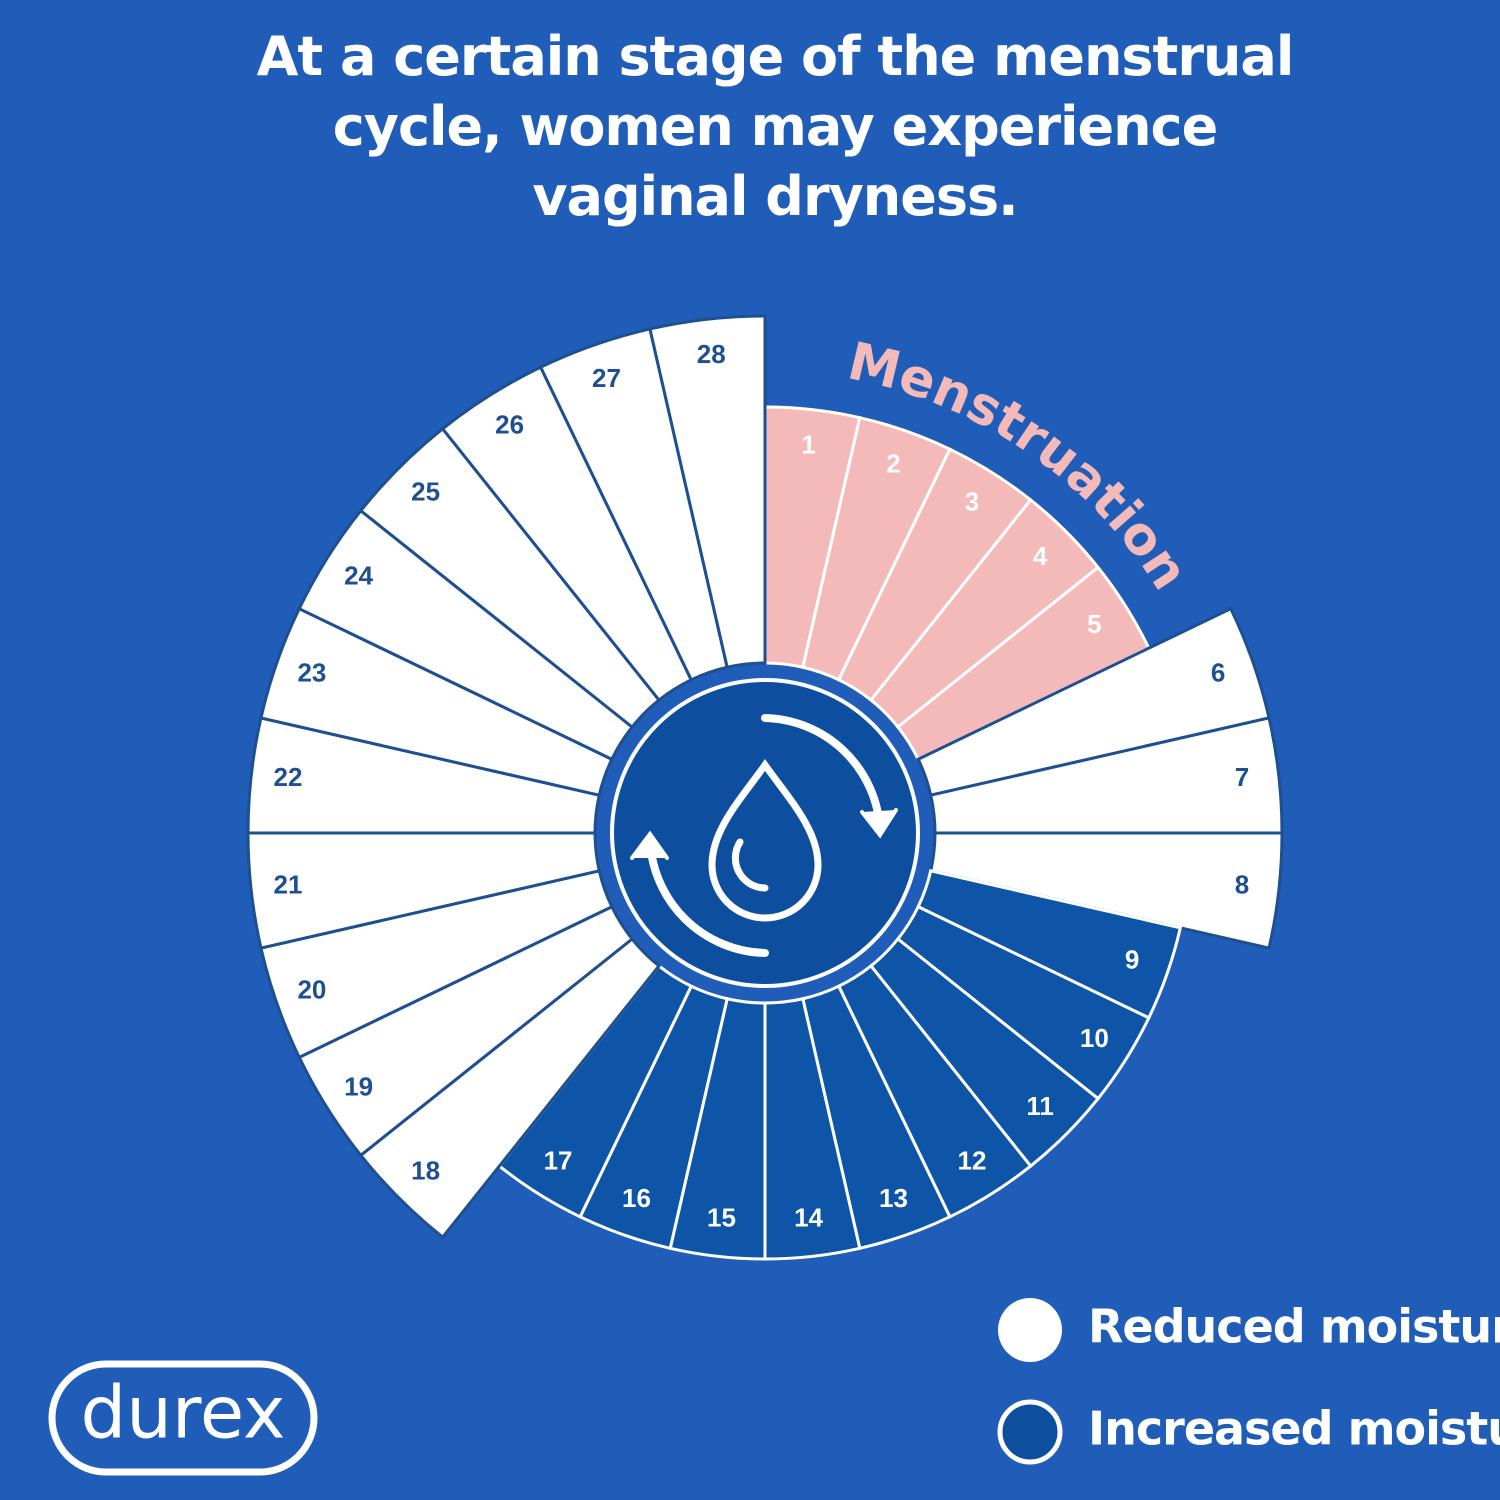  I want to click on logo-frame, so click(183, 1418).